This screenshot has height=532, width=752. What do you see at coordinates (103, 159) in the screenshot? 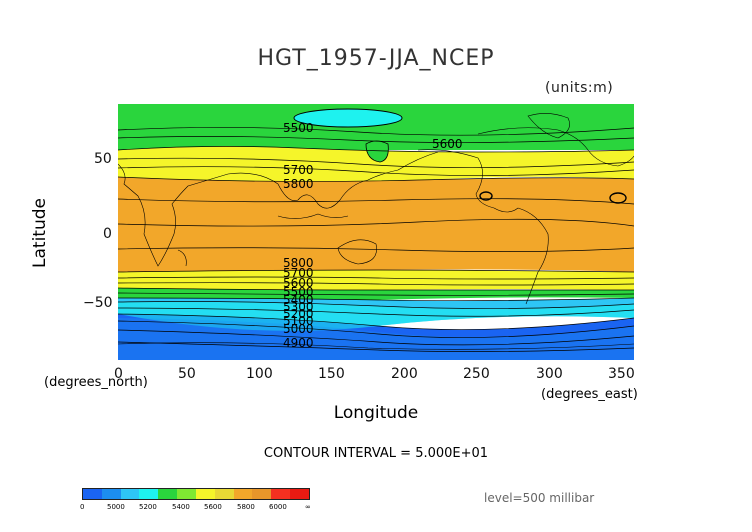
I see `y-tick-50: 50` at bounding box center [103, 159].